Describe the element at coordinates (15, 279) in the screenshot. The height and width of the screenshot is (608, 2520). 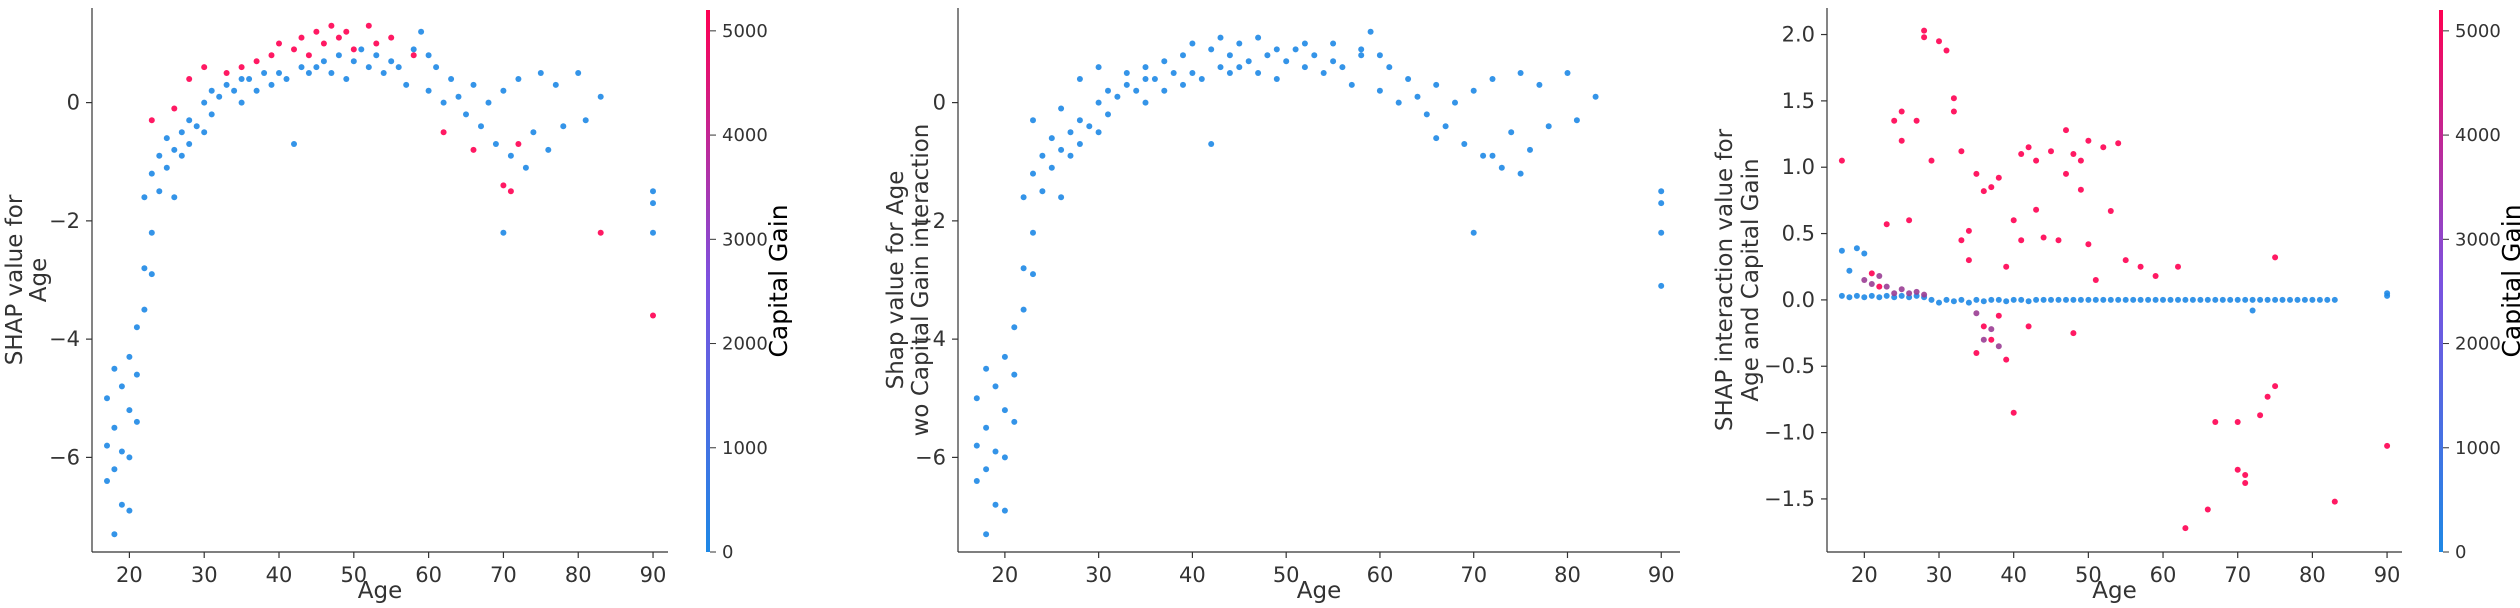
I see `y-axis-label-line: SHAP value for` at that location.